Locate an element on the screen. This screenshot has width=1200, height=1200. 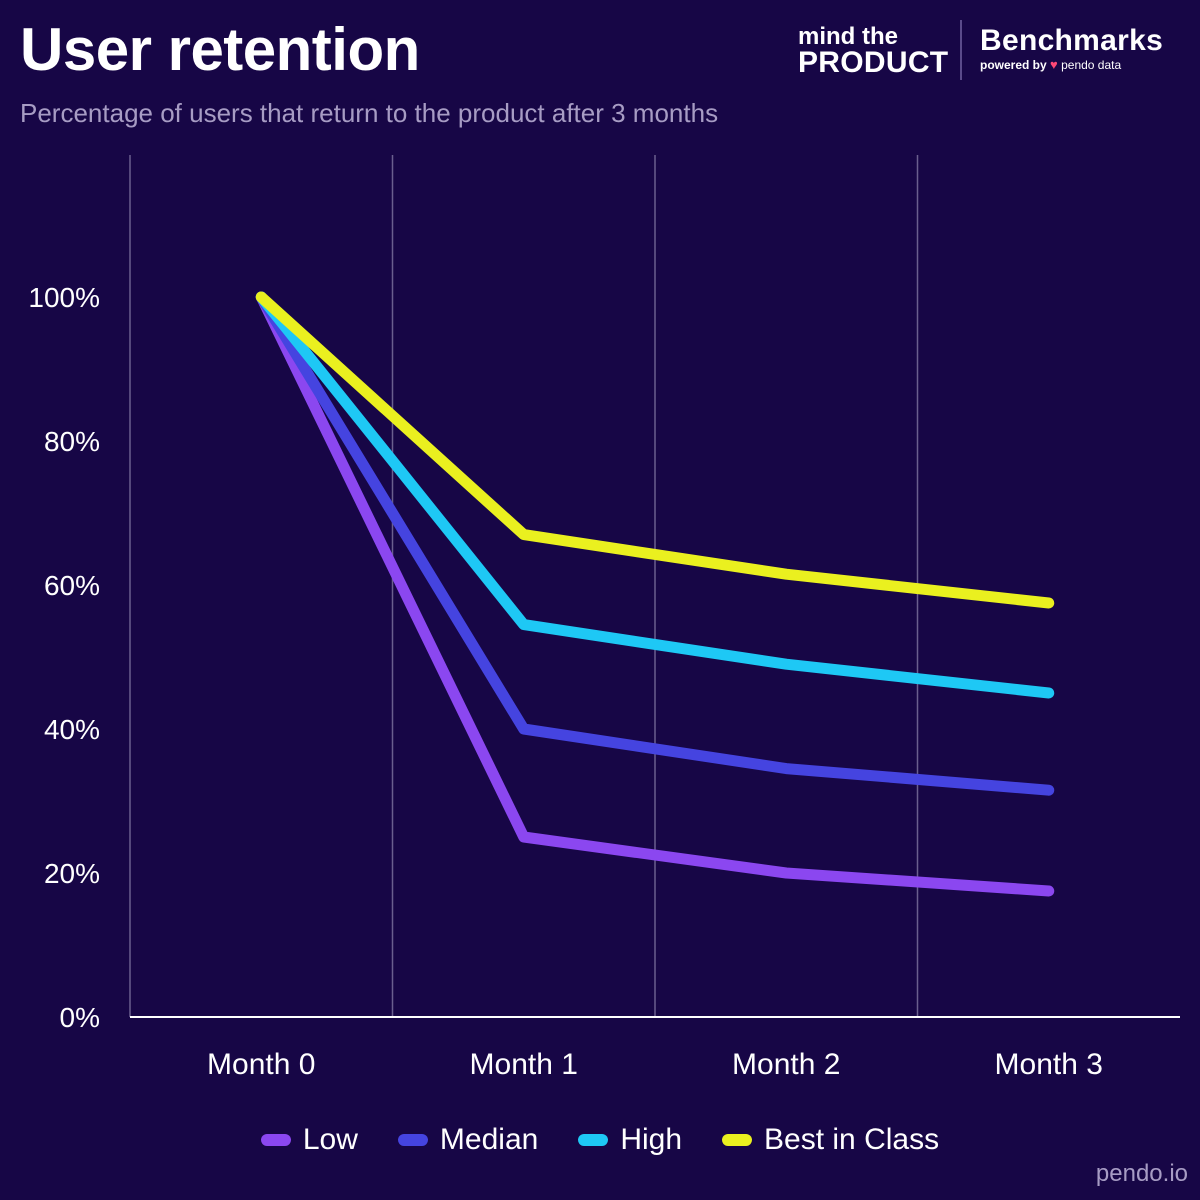
y-tick-label: 0% is located at coordinates (80, 1017).